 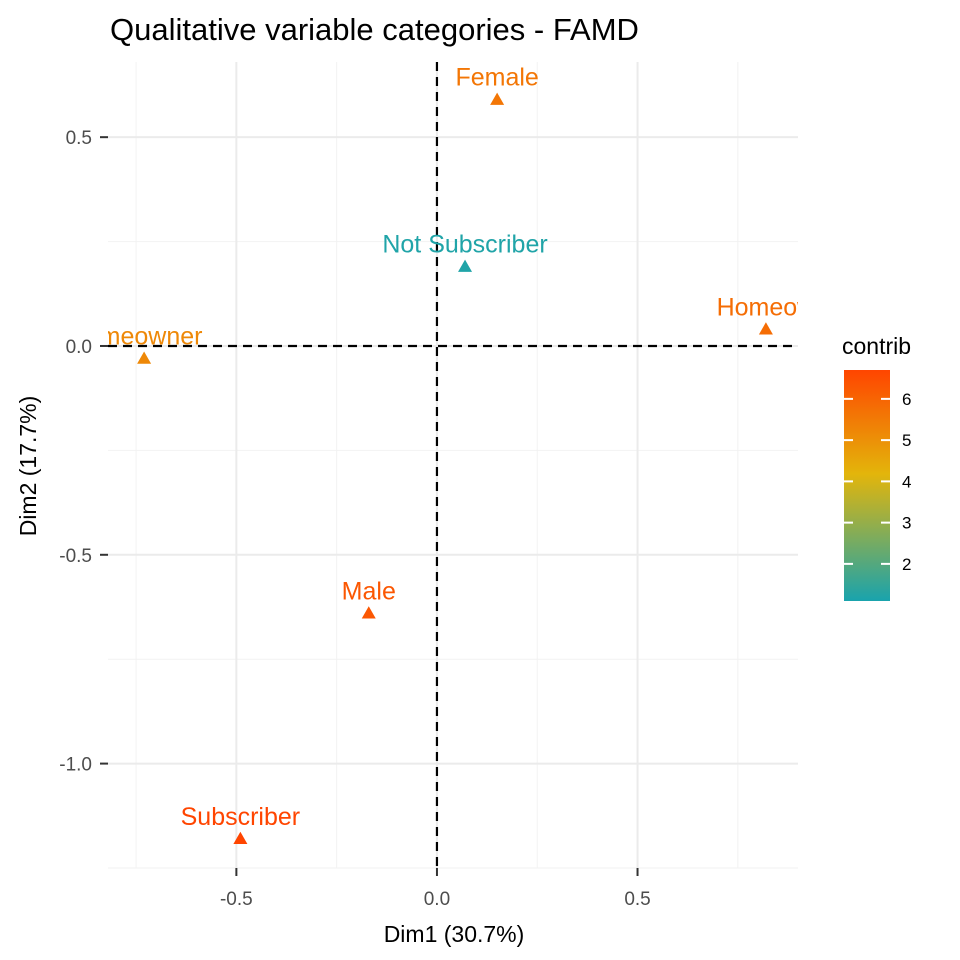 I want to click on point-label: Male, so click(x=369, y=591).